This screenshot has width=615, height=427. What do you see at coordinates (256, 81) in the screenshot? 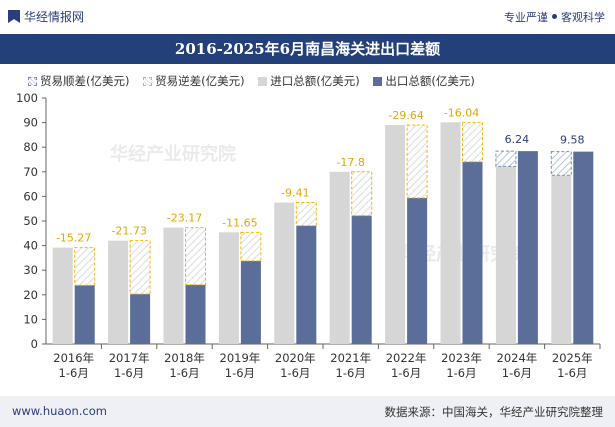
I see `chart-legend: 贸易顺差(亿美元) 贸易逆差(亿美元) 进口总额(亿美元) 出口总额(亿美元)` at bounding box center [256, 81].